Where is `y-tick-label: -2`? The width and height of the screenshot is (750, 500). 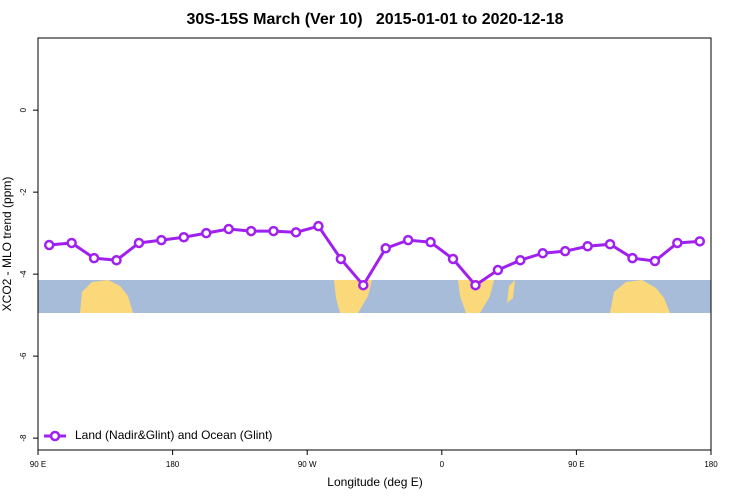
y-tick-label: -2 is located at coordinates (23, 192).